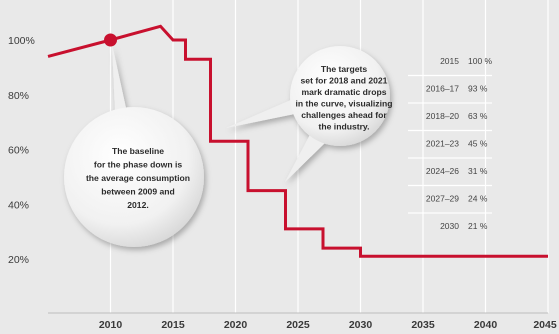 This screenshot has width=559, height=334. Describe the element at coordinates (442, 199) in the screenshot. I see `table-period: 2027–29` at that location.